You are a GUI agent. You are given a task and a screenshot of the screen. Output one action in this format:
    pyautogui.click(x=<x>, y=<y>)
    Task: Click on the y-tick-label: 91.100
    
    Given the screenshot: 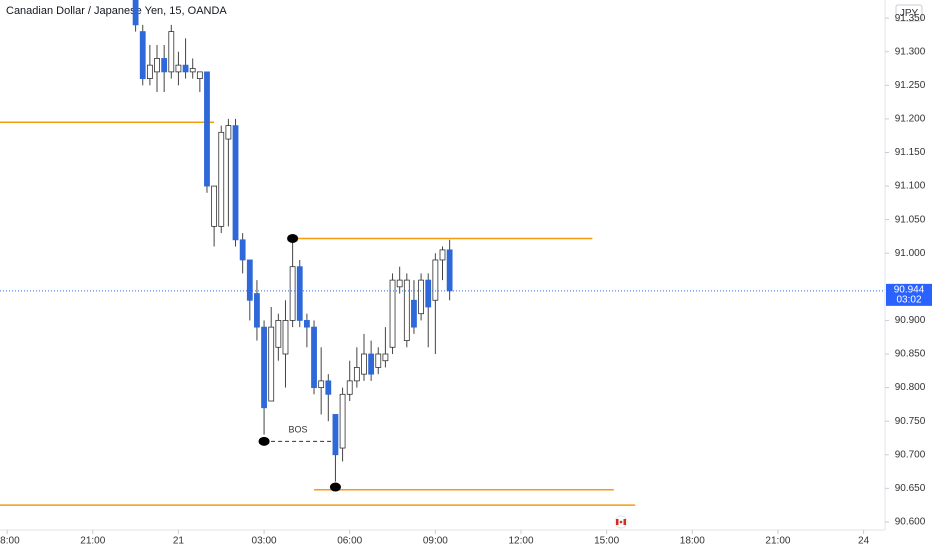 What is the action you would take?
    pyautogui.click(x=910, y=186)
    